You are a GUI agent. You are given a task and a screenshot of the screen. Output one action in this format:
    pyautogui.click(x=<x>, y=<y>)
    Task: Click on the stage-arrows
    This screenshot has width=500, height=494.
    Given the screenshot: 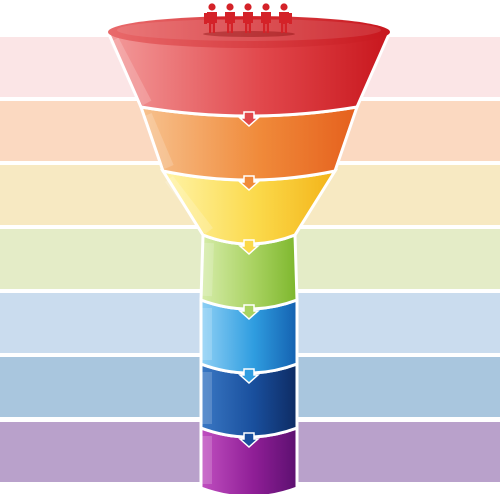 What is the action you would take?
    pyautogui.click(x=249, y=280)
    